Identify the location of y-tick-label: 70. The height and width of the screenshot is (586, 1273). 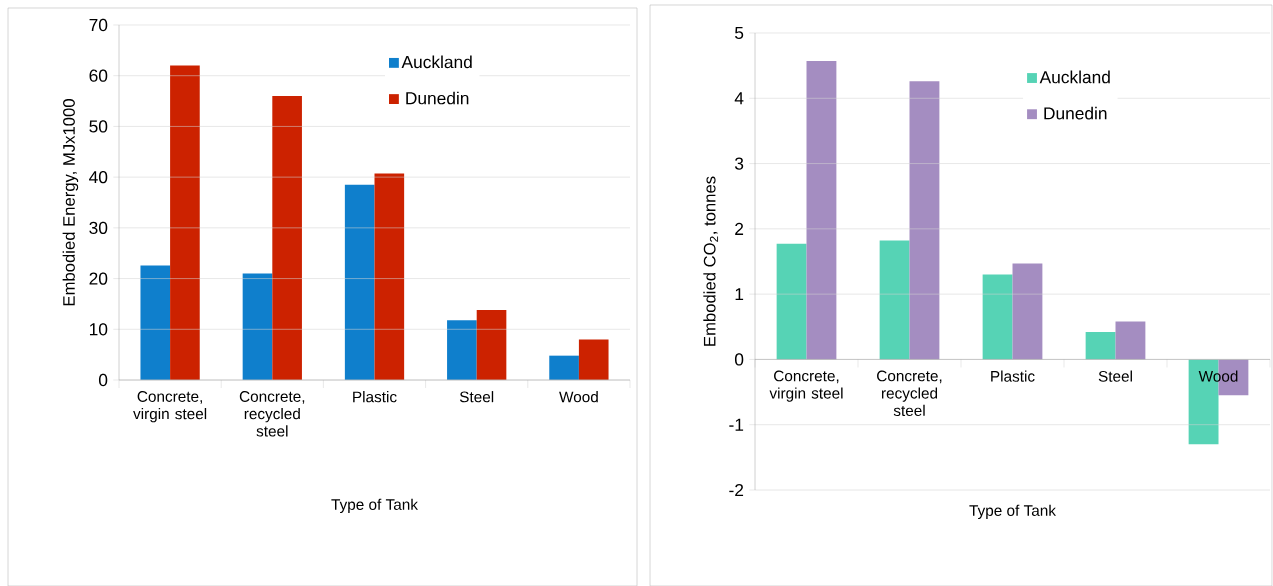
(98, 25).